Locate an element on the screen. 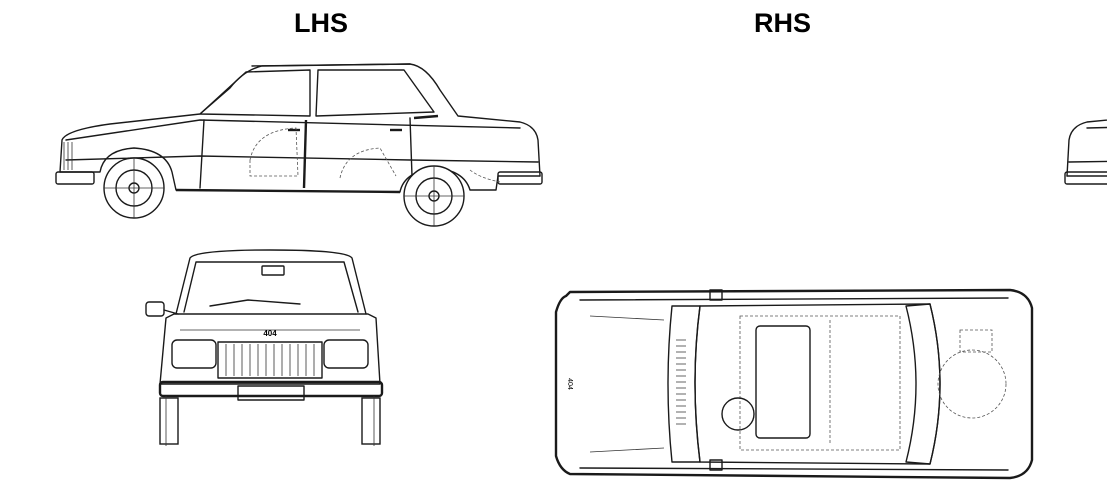  lhs-label: LHS is located at coordinates (321, 23).